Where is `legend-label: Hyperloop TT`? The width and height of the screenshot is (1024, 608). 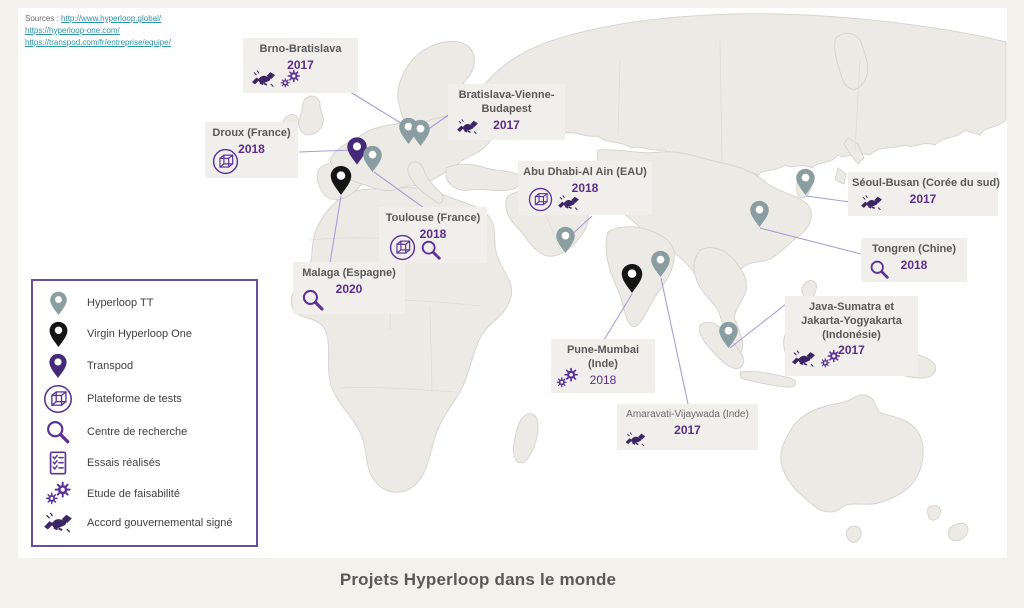
legend-label: Hyperloop TT is located at coordinates (120, 303).